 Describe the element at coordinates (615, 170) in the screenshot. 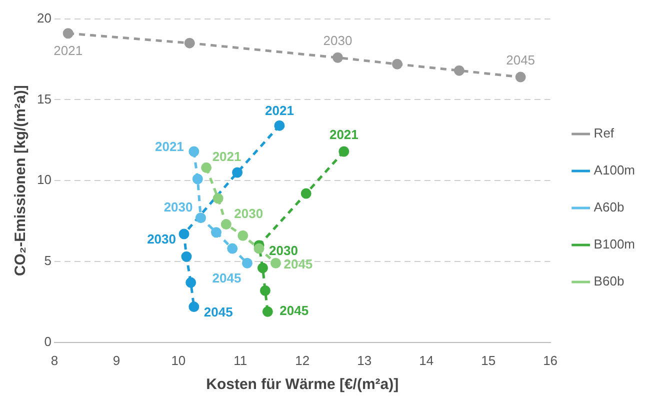

I see `legend-label: A100m` at that location.